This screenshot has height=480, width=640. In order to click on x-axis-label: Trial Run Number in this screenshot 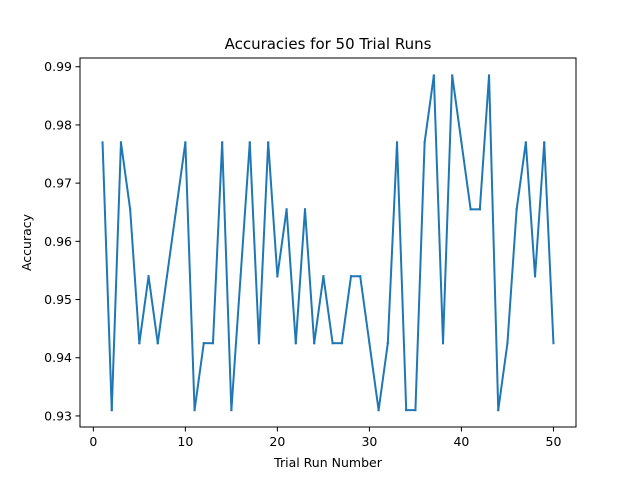, I will do `click(328, 462)`.